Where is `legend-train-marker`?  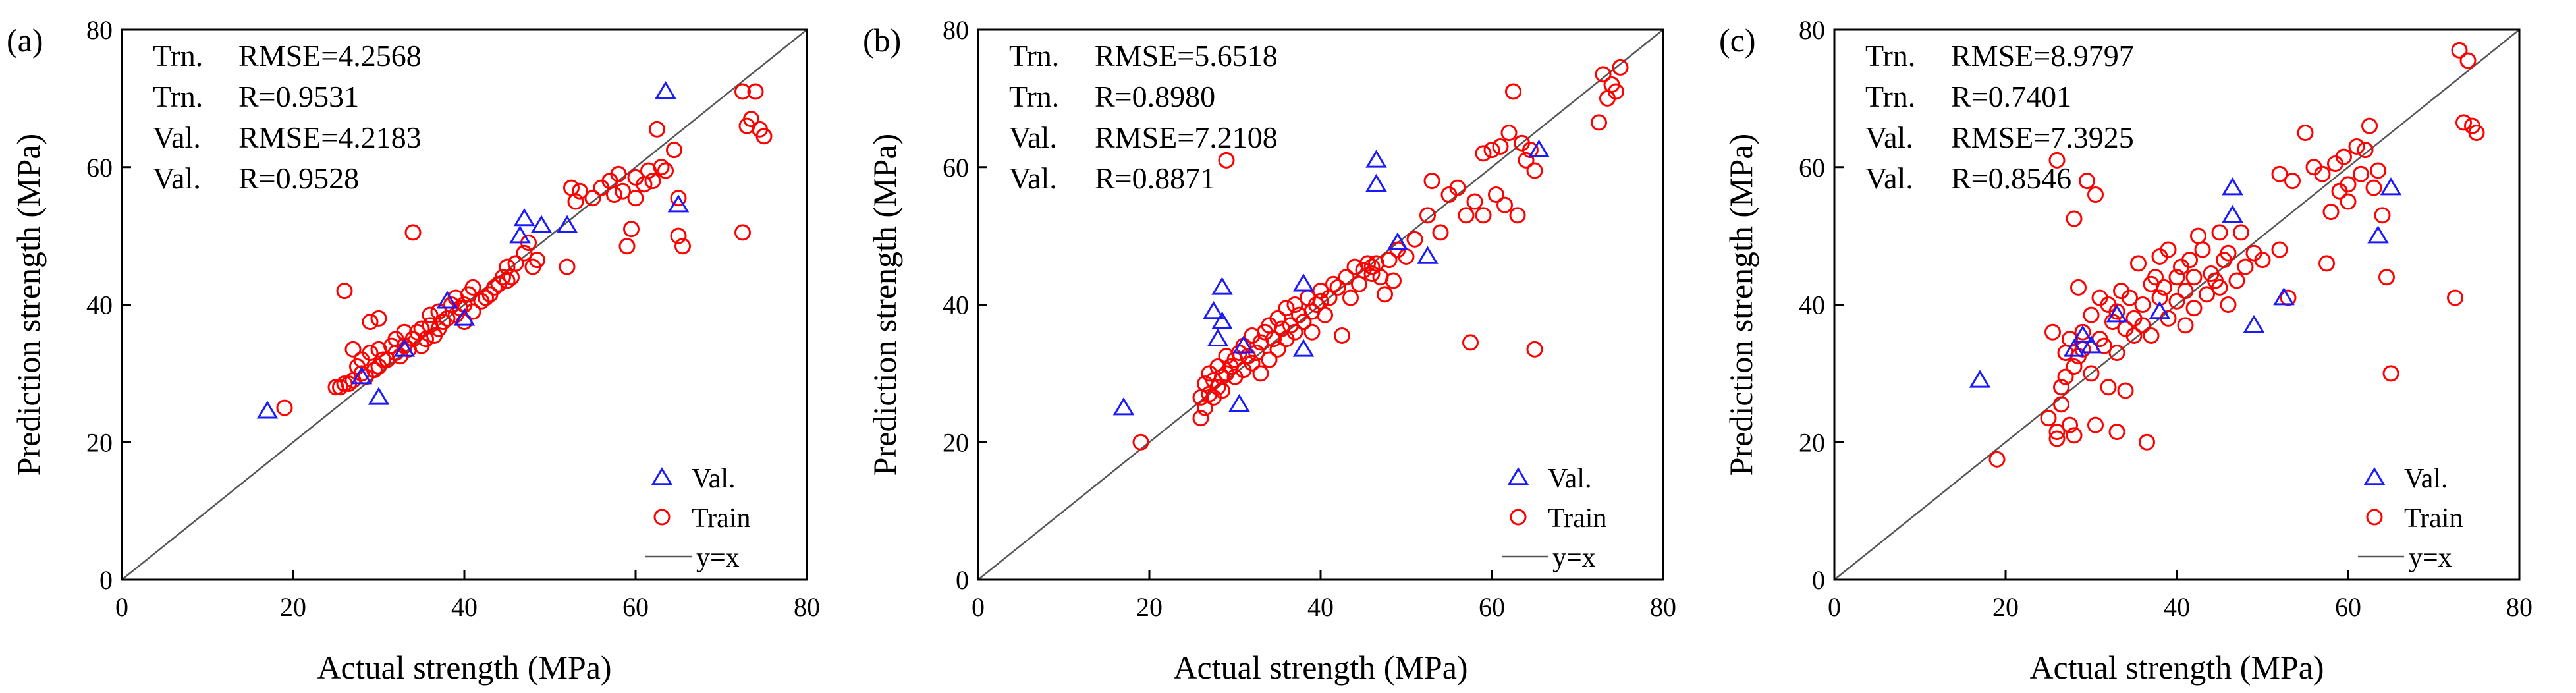
legend-train-marker is located at coordinates (2374, 517).